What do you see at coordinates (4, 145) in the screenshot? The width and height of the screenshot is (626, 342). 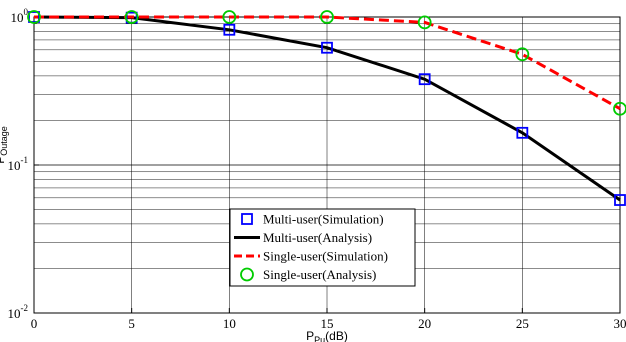 I see `y-axis-label: POutage` at bounding box center [4, 145].